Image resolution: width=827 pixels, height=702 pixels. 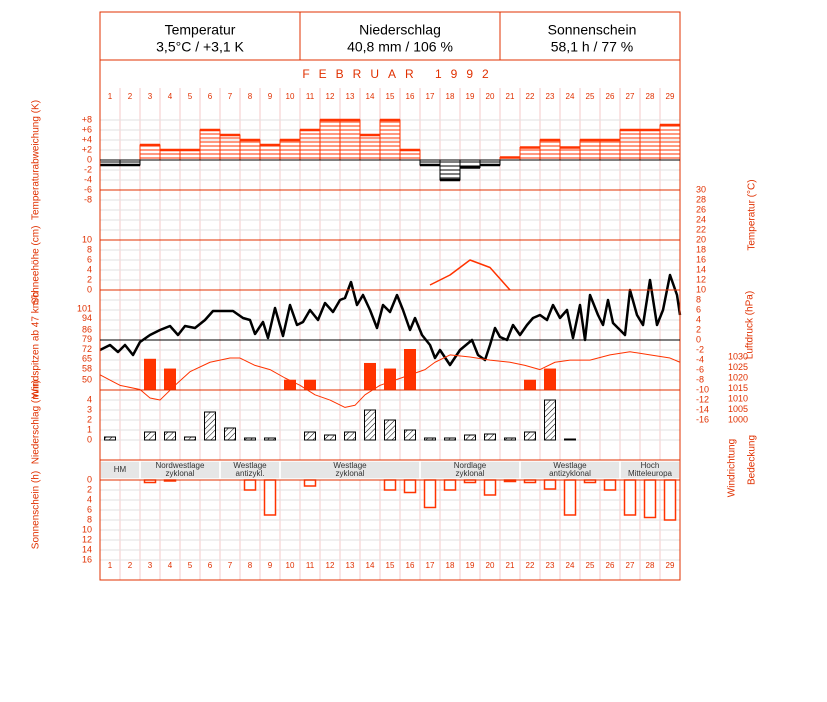 What do you see at coordinates (170, 96) in the screenshot?
I see `day-label: 4` at bounding box center [170, 96].